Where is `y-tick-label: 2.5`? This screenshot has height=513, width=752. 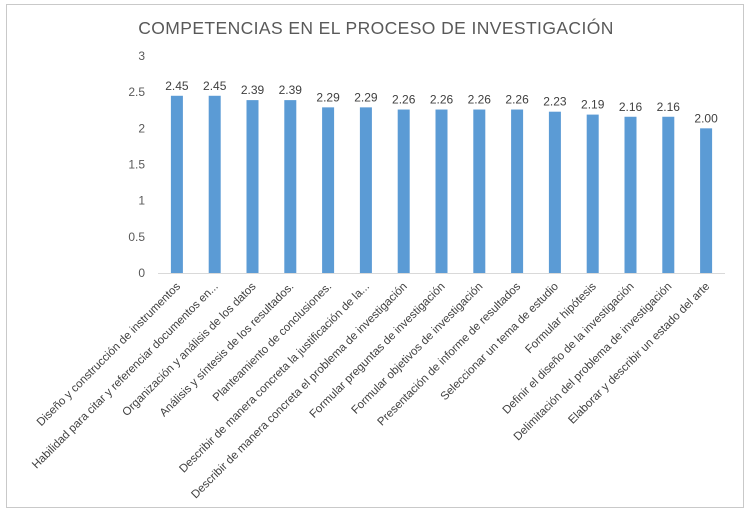 y-tick-label: 2.5 is located at coordinates (136, 92).